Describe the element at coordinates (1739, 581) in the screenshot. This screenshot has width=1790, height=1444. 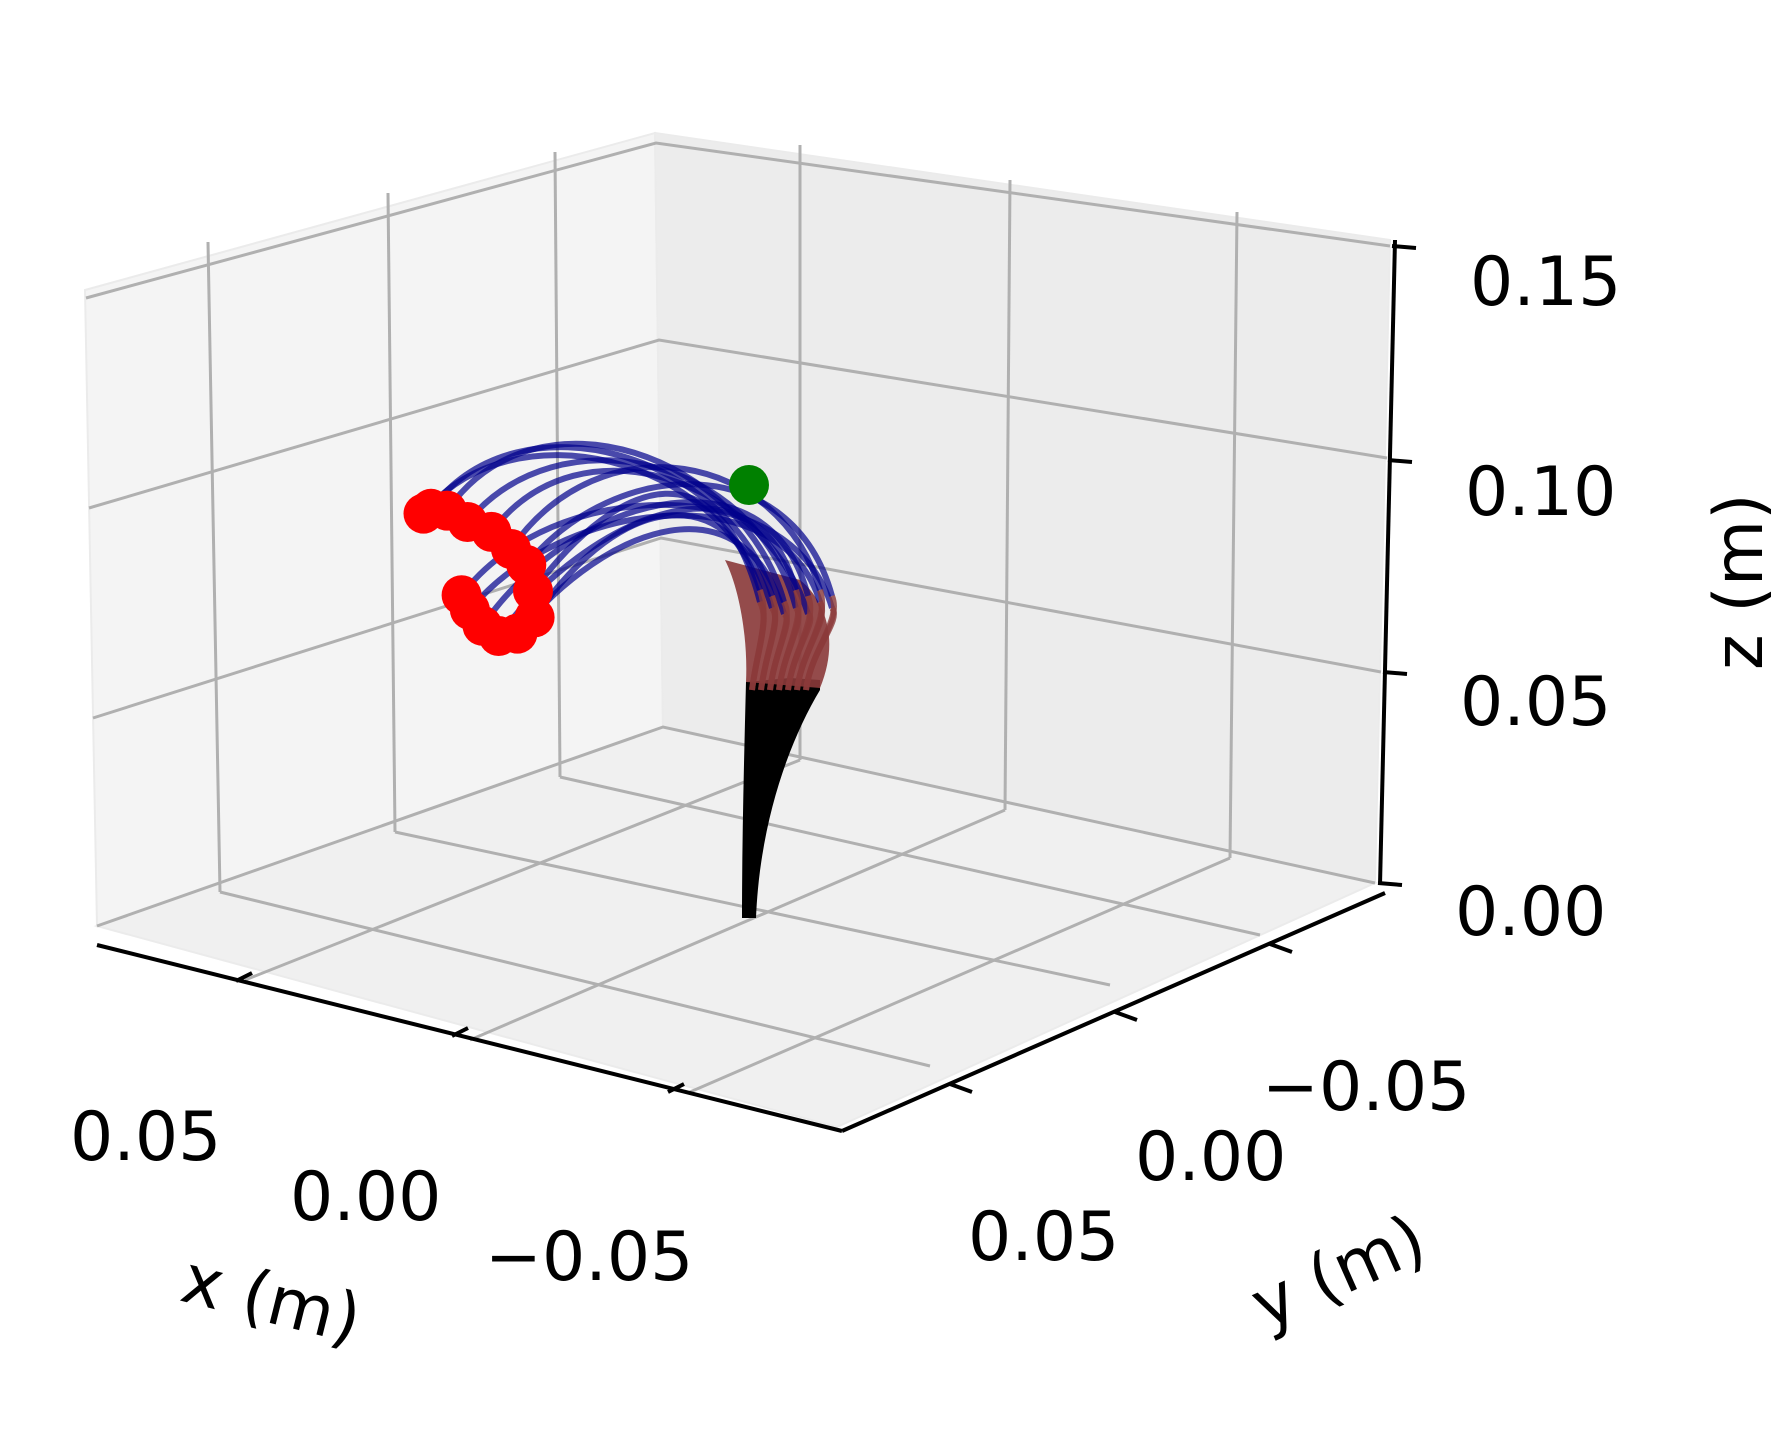
I see `z-axis-title: z (m)` at that location.